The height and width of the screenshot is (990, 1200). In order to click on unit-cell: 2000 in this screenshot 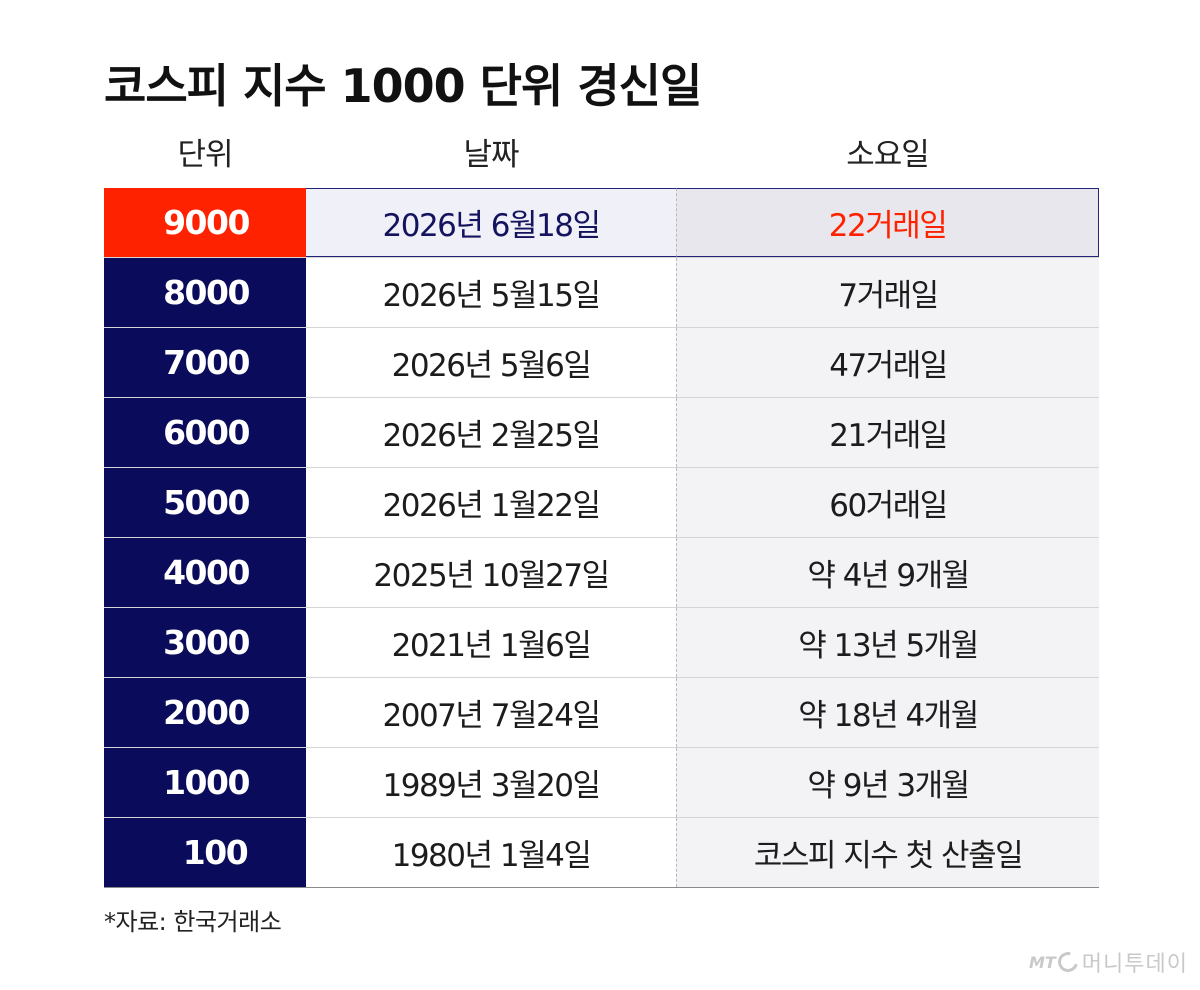, I will do `click(205, 712)`.